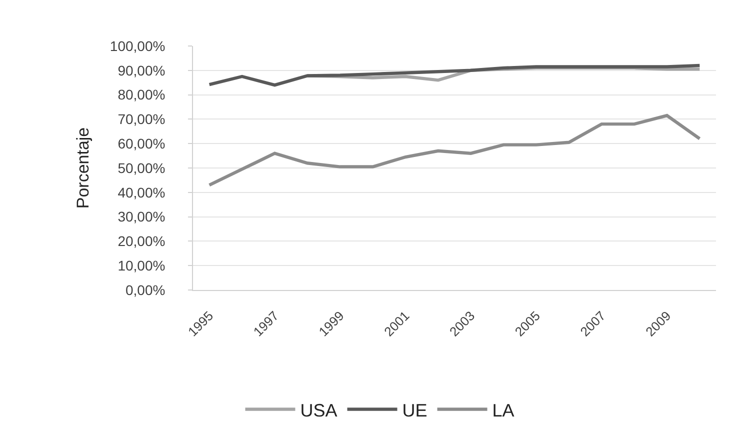  What do you see at coordinates (142, 119) in the screenshot?
I see `y-tick-label: 70,00%` at bounding box center [142, 119].